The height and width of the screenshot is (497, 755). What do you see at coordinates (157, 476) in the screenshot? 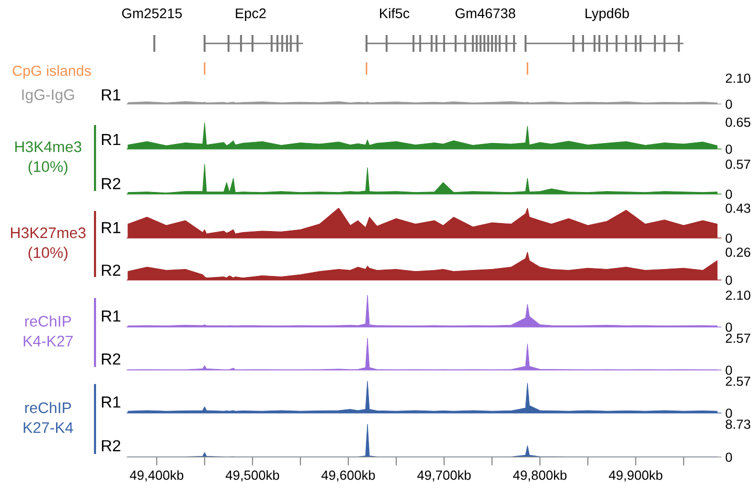
I see `x-tick-label: 49,400kb` at bounding box center [157, 476].